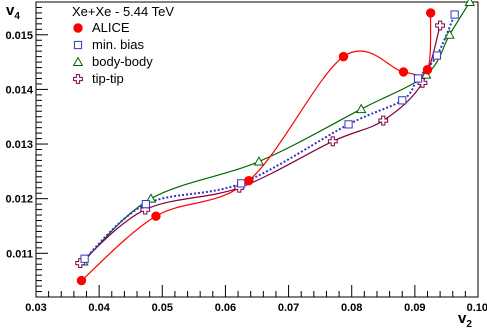 The width and height of the screenshot is (487, 333). Describe the element at coordinates (225, 308) in the screenshot. I see `x-tick-label: 0.06` at that location.